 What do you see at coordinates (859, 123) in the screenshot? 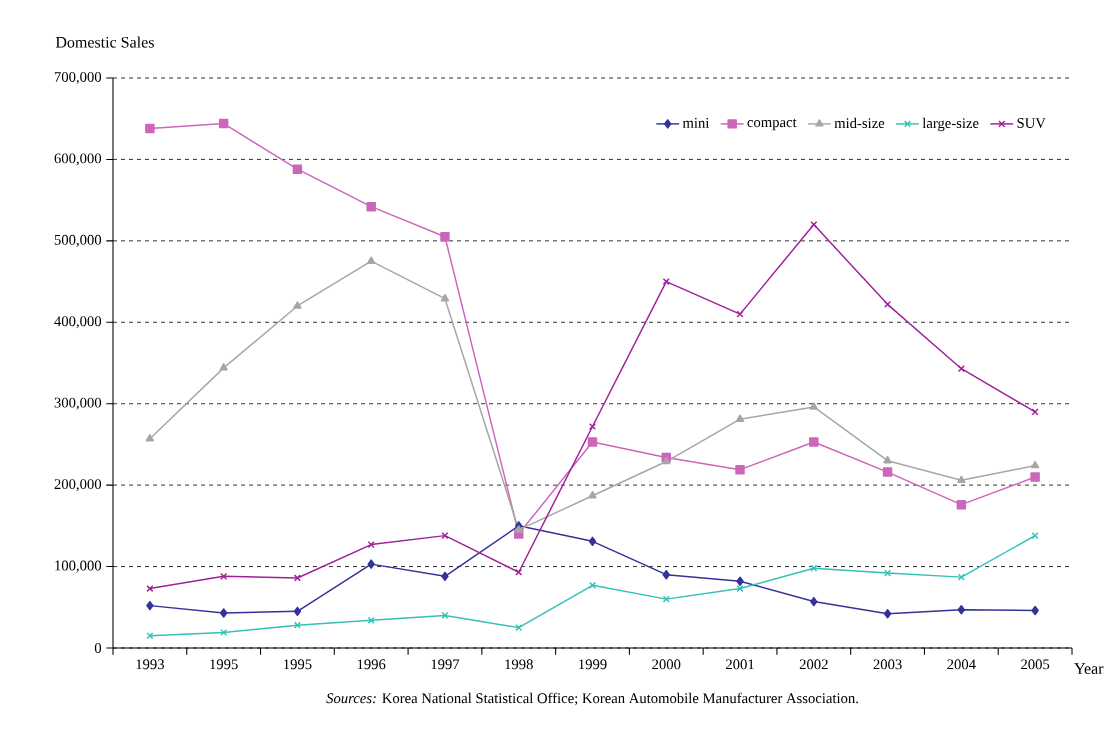
I see `legend-label: mid-size` at bounding box center [859, 123].